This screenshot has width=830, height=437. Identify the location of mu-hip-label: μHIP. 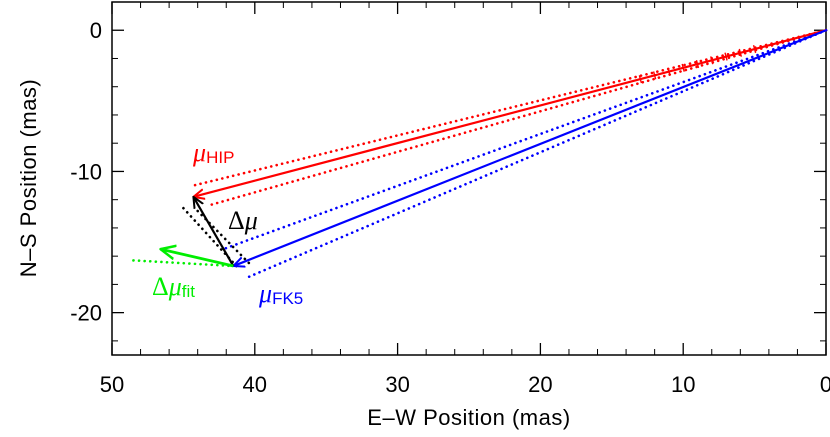
(213, 152).